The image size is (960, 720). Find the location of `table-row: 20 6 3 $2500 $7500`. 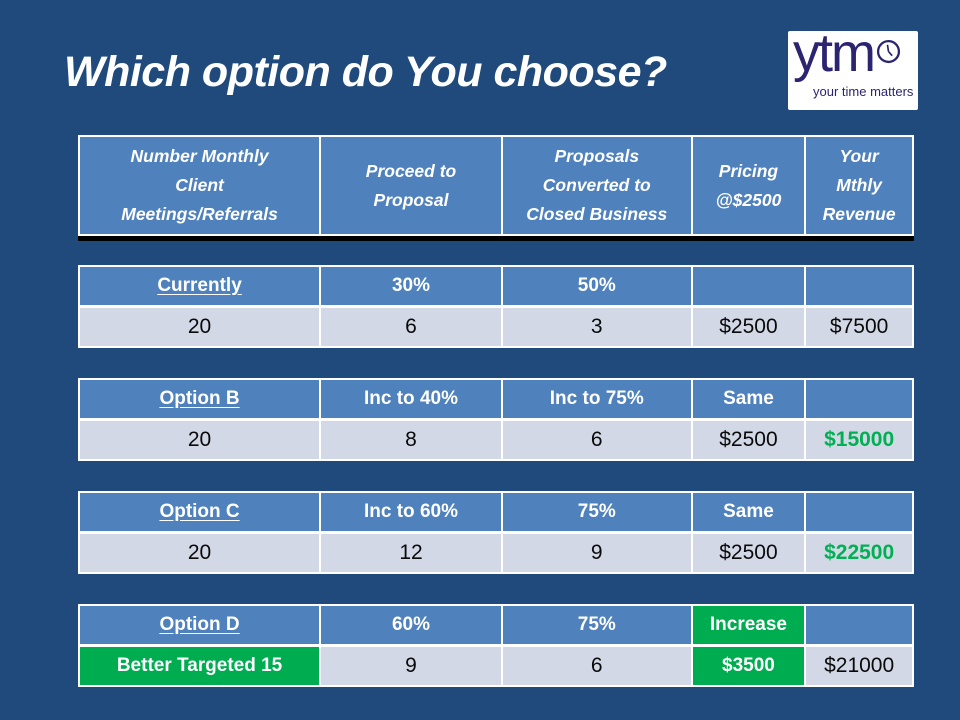

table-row: 20 6 3 $2500 $7500 is located at coordinates (496, 327).